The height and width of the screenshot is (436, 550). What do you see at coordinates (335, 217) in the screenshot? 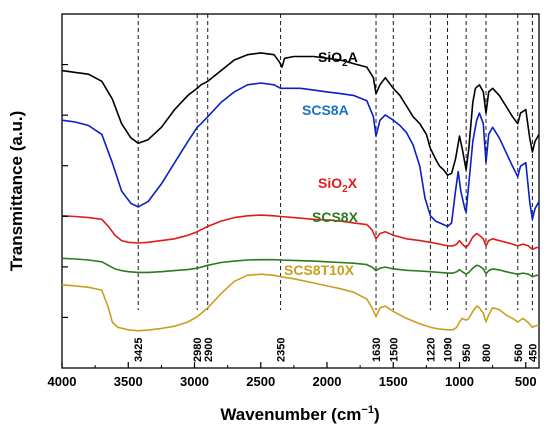
I see `series-label-scs8x: SCS8X` at bounding box center [335, 217].